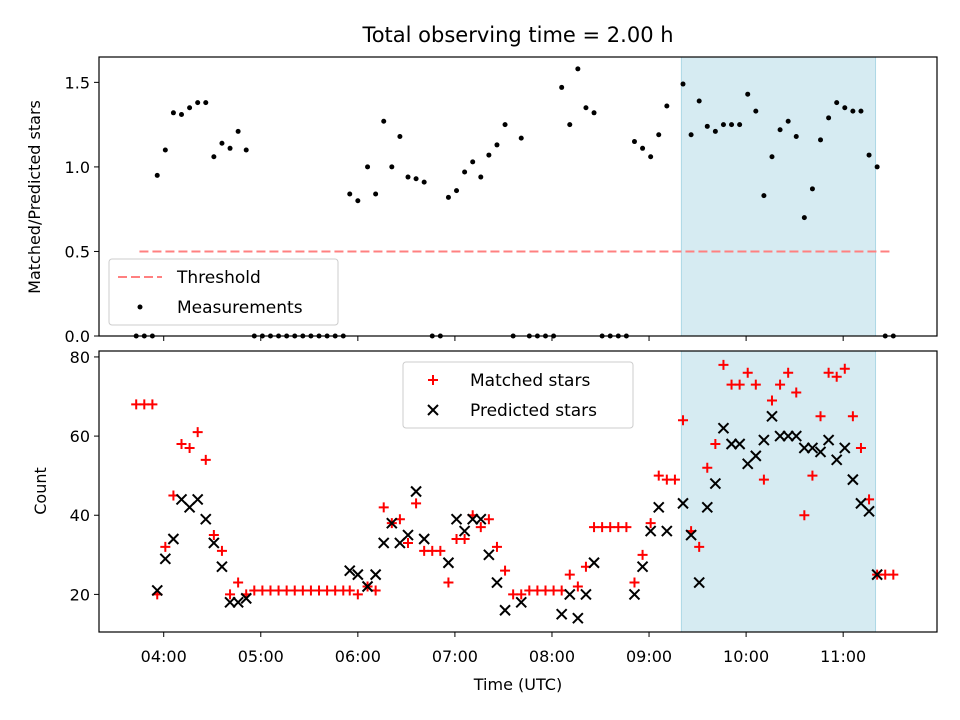  I want to click on bottom-y-tick-label: 60, so click(80, 436).